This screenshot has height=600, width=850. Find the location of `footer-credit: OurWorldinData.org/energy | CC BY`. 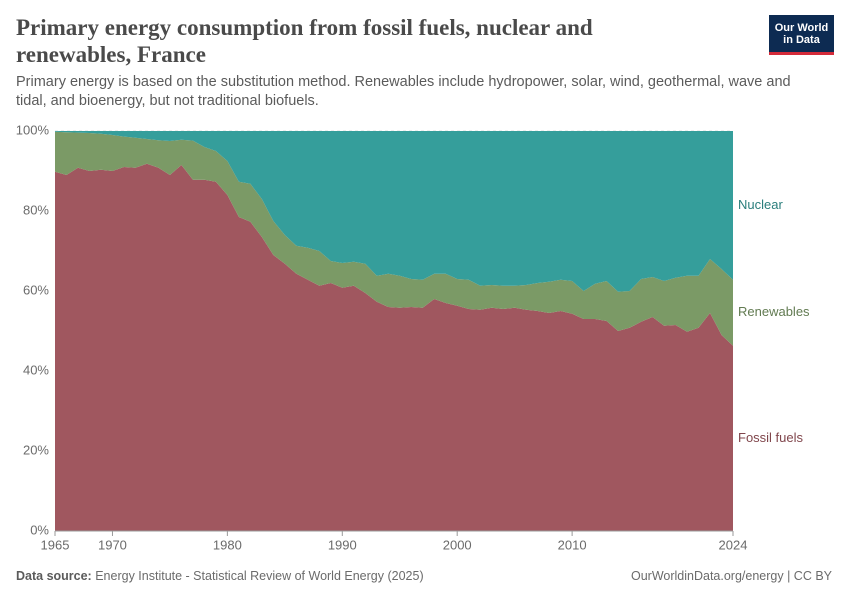

footer-credit: OurWorldinData.org/energy | CC BY is located at coordinates (731, 576).